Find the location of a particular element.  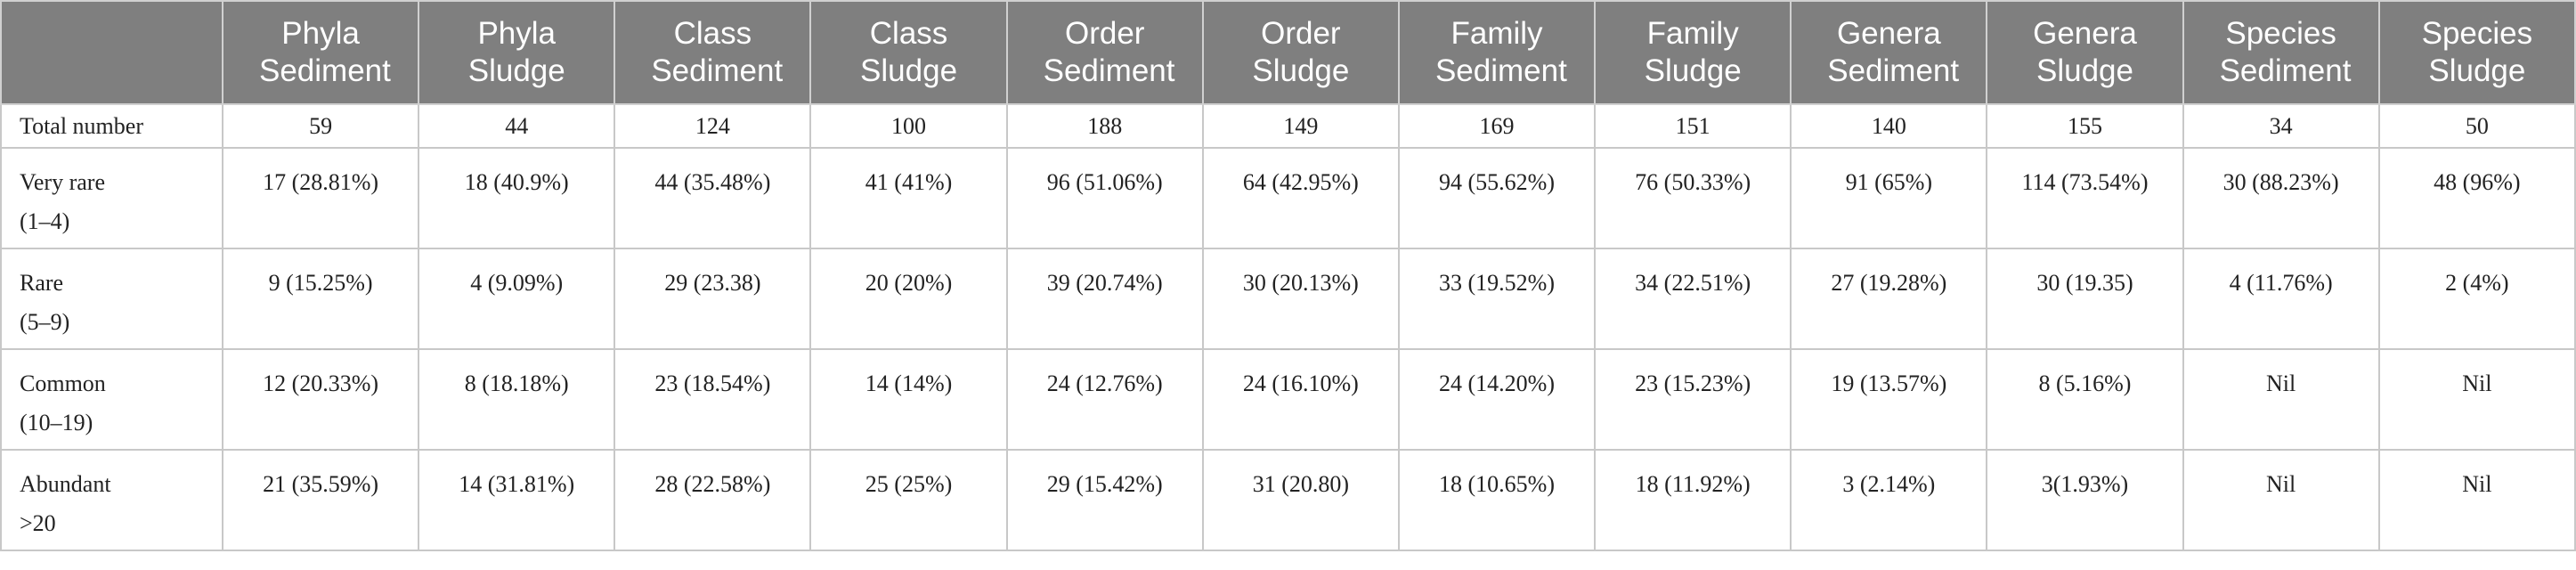

table-cell: 149 is located at coordinates (1300, 126).